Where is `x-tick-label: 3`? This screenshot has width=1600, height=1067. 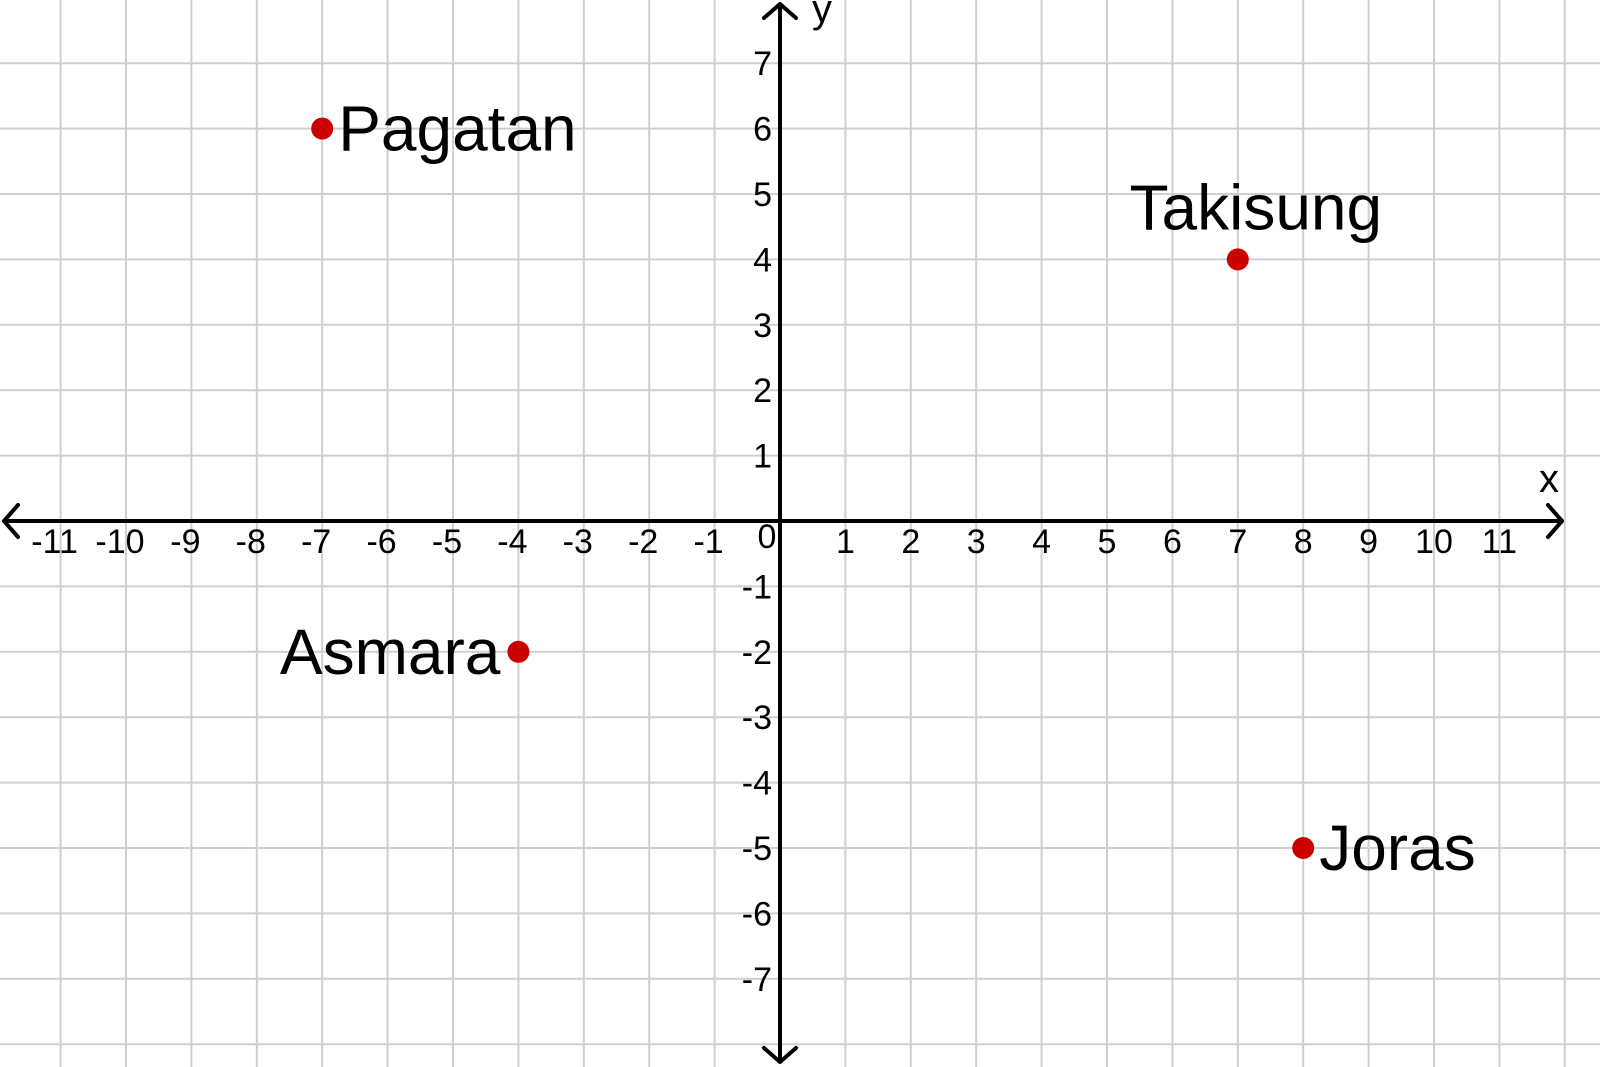
x-tick-label: 3 is located at coordinates (976, 542).